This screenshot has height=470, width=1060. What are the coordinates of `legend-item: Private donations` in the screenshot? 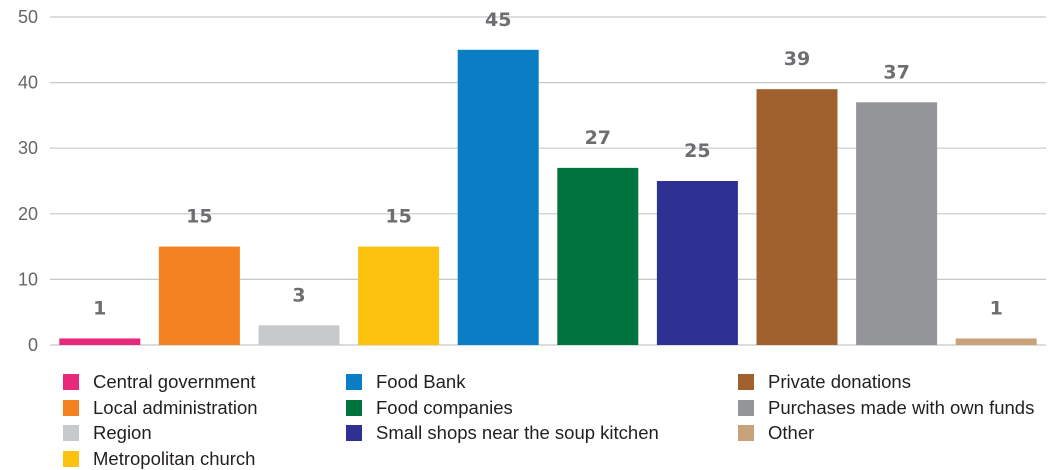 It's located at (824, 382).